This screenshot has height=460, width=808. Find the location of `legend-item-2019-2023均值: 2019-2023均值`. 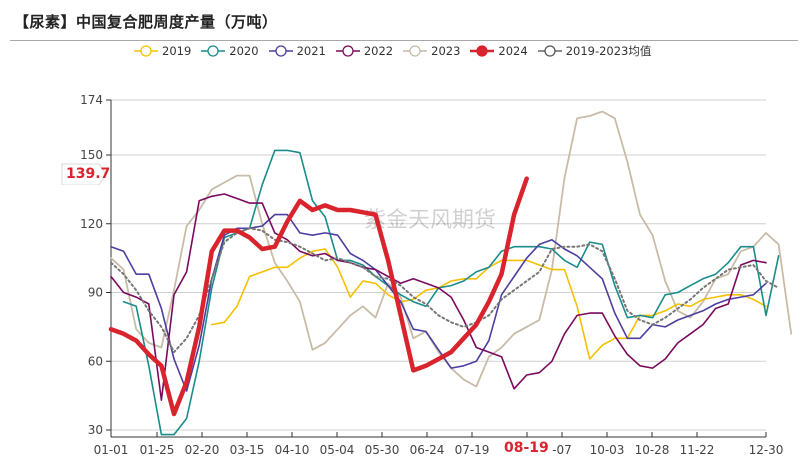

legend-item-2019-2023均值: 2019-2023均值 is located at coordinates (594, 51).